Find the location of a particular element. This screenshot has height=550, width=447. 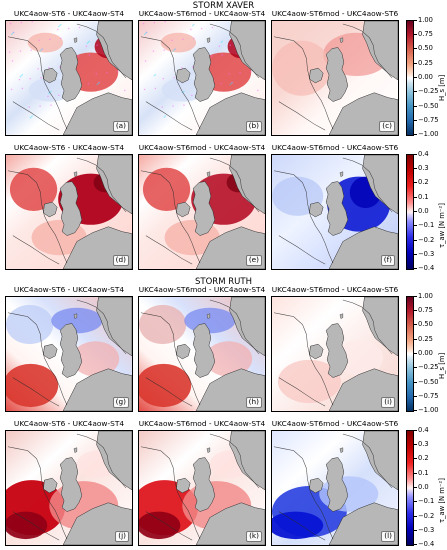

tau-bottom-tick-9: −0.4 is located at coordinates (424, 544).